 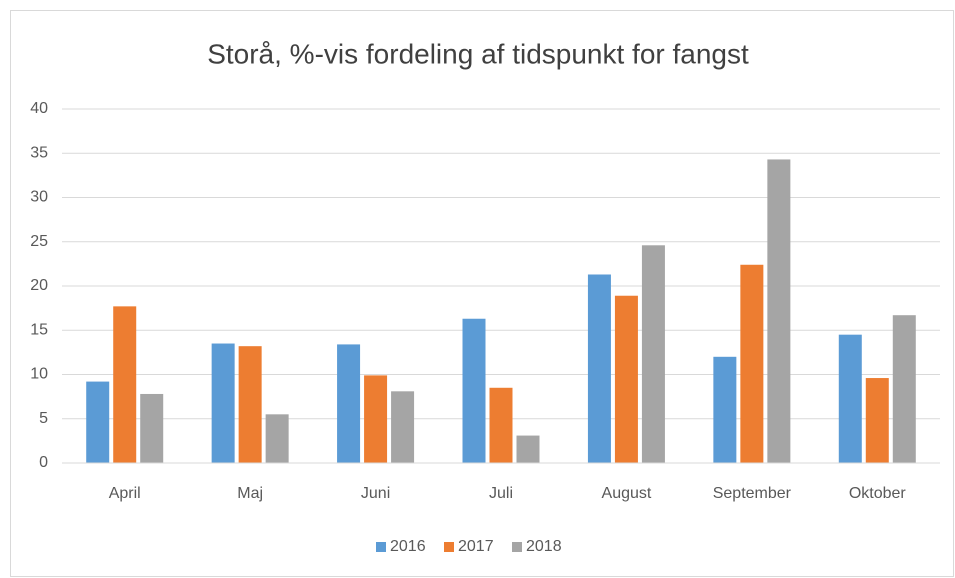 I want to click on x-tick-label: Oktober, so click(x=878, y=493).